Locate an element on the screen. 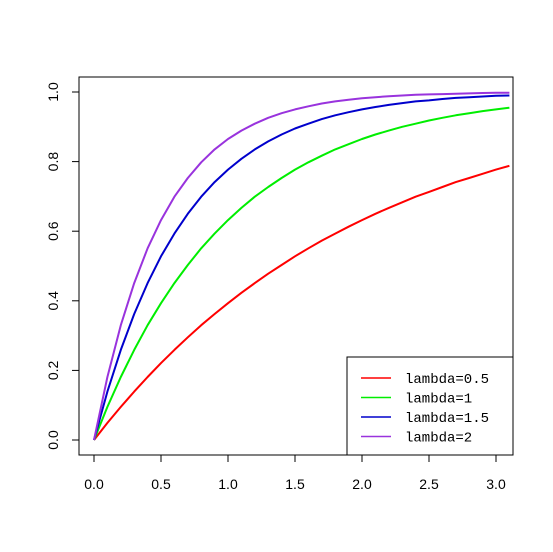 The image size is (553, 552). legend-label-1: lambda=0.5 is located at coordinates (447, 380).